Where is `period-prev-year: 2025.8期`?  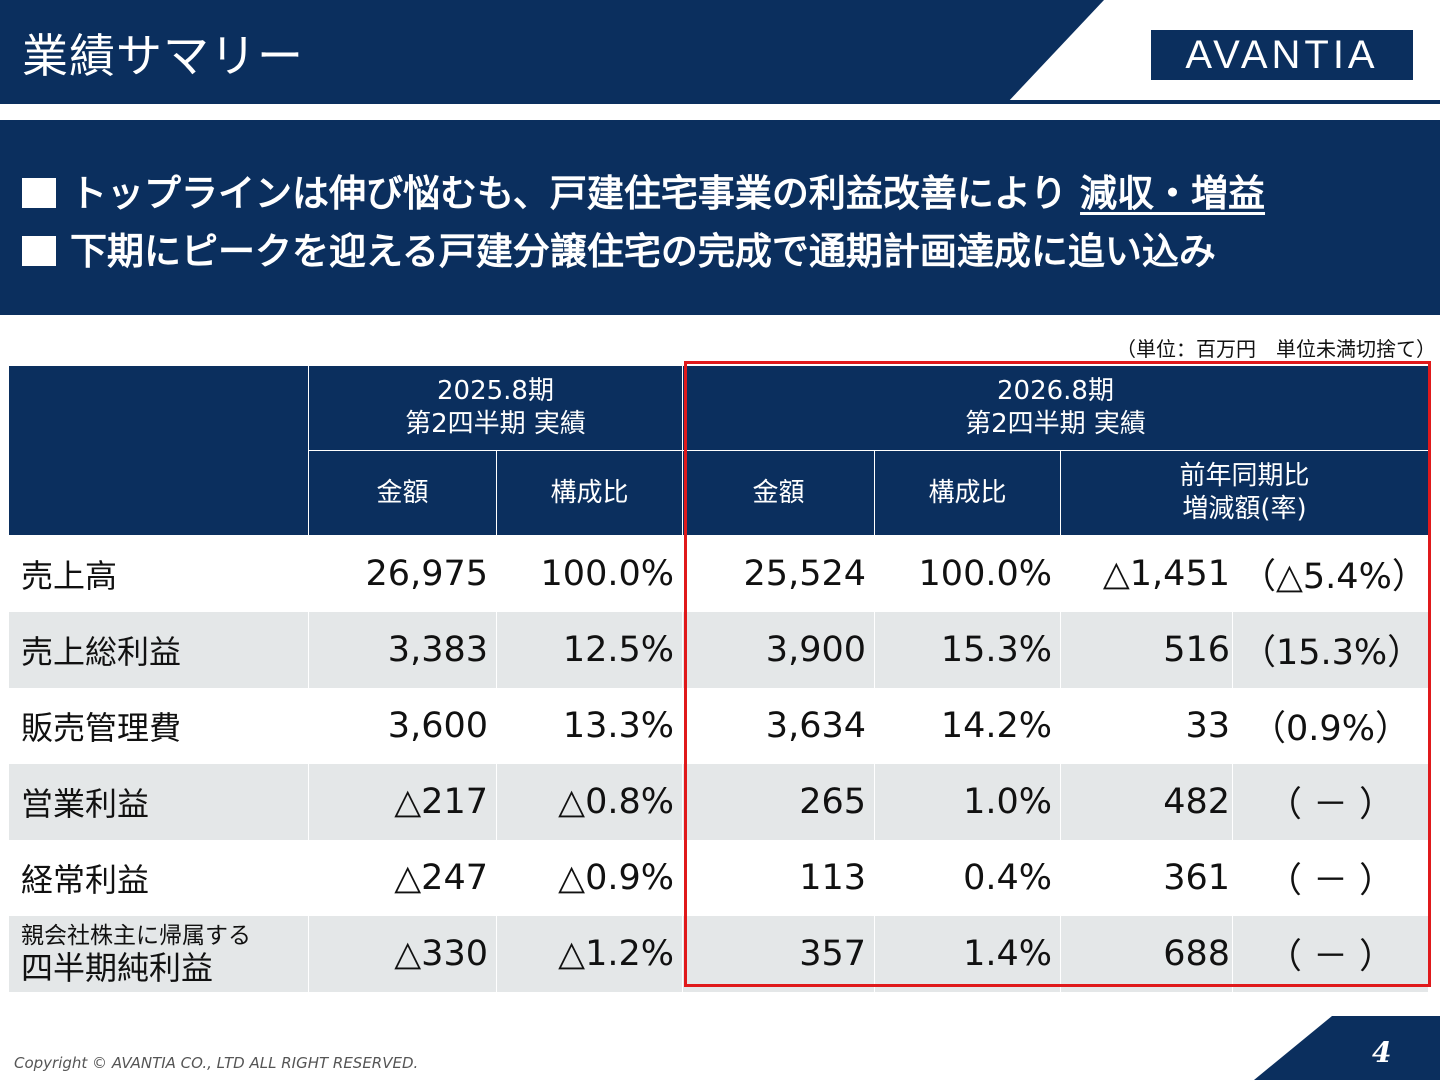
period-prev-year: 2025.8期 is located at coordinates (495, 391).